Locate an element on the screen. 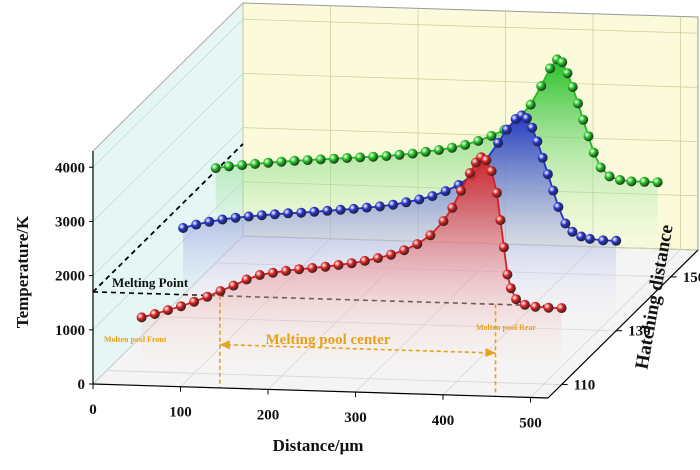 Image resolution: width=700 pixels, height=470 pixels. x-tick-label: 100 is located at coordinates (180, 413).